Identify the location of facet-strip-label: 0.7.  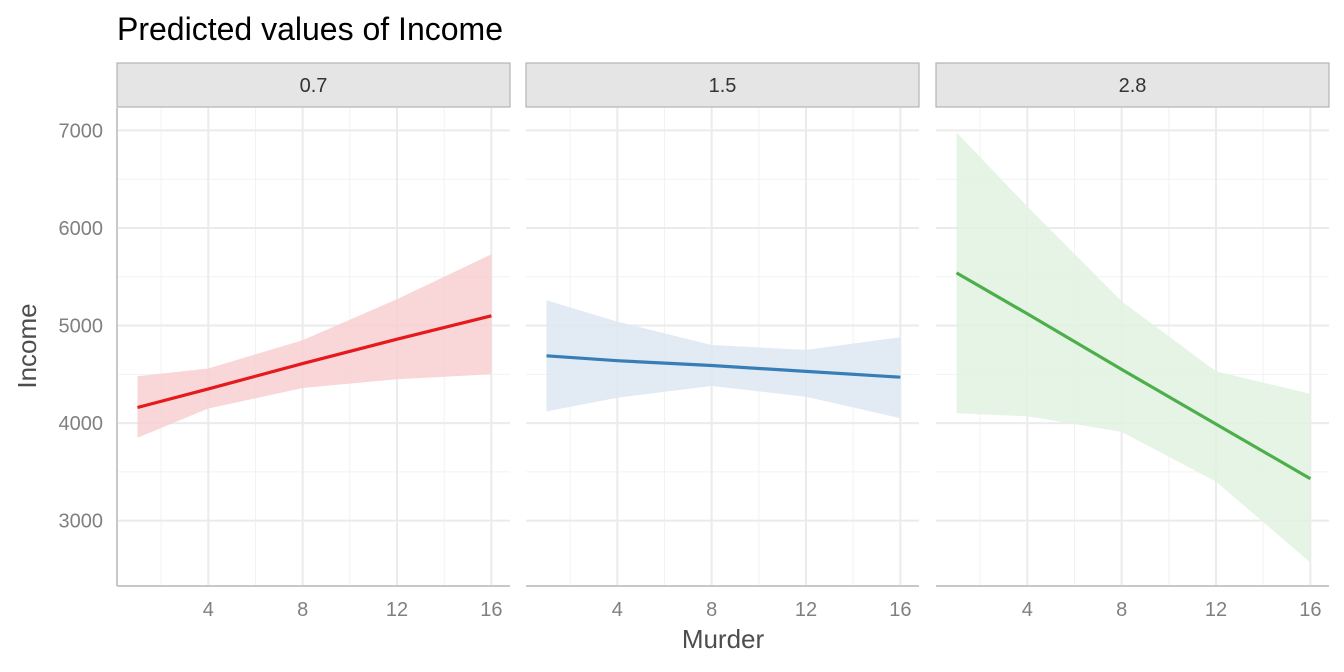
(314, 86).